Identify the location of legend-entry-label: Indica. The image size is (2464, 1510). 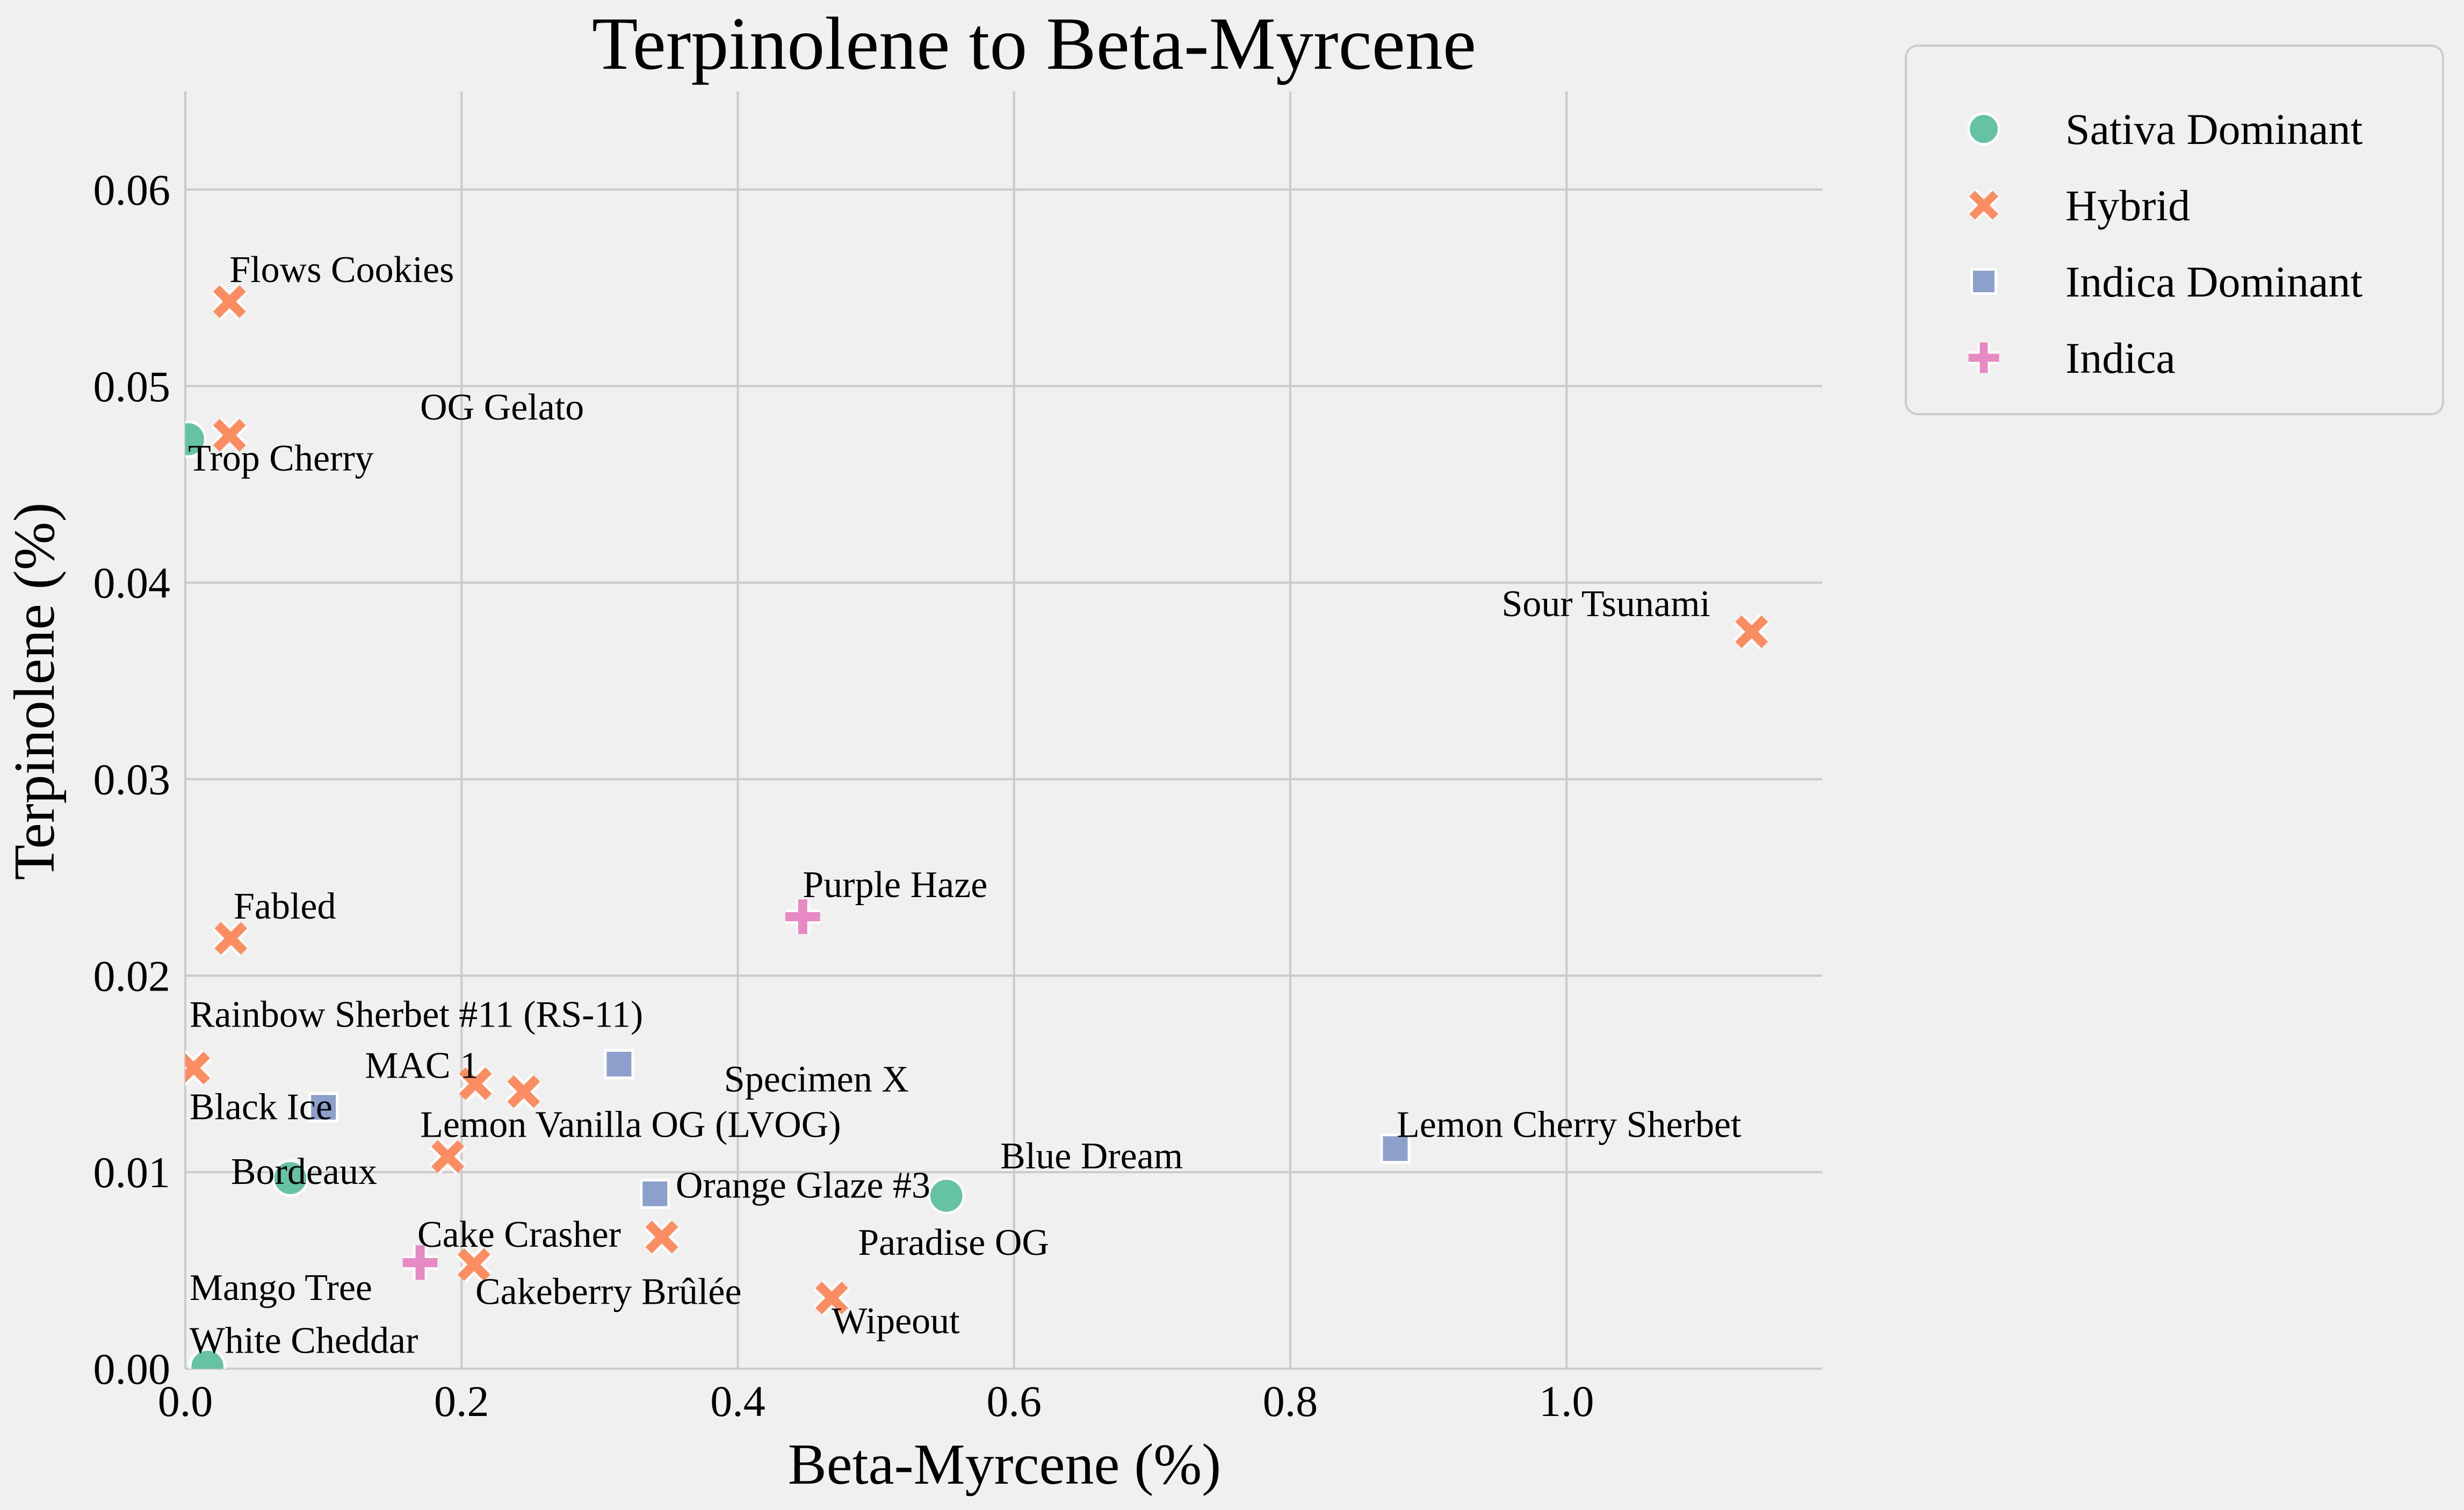
(2120, 358).